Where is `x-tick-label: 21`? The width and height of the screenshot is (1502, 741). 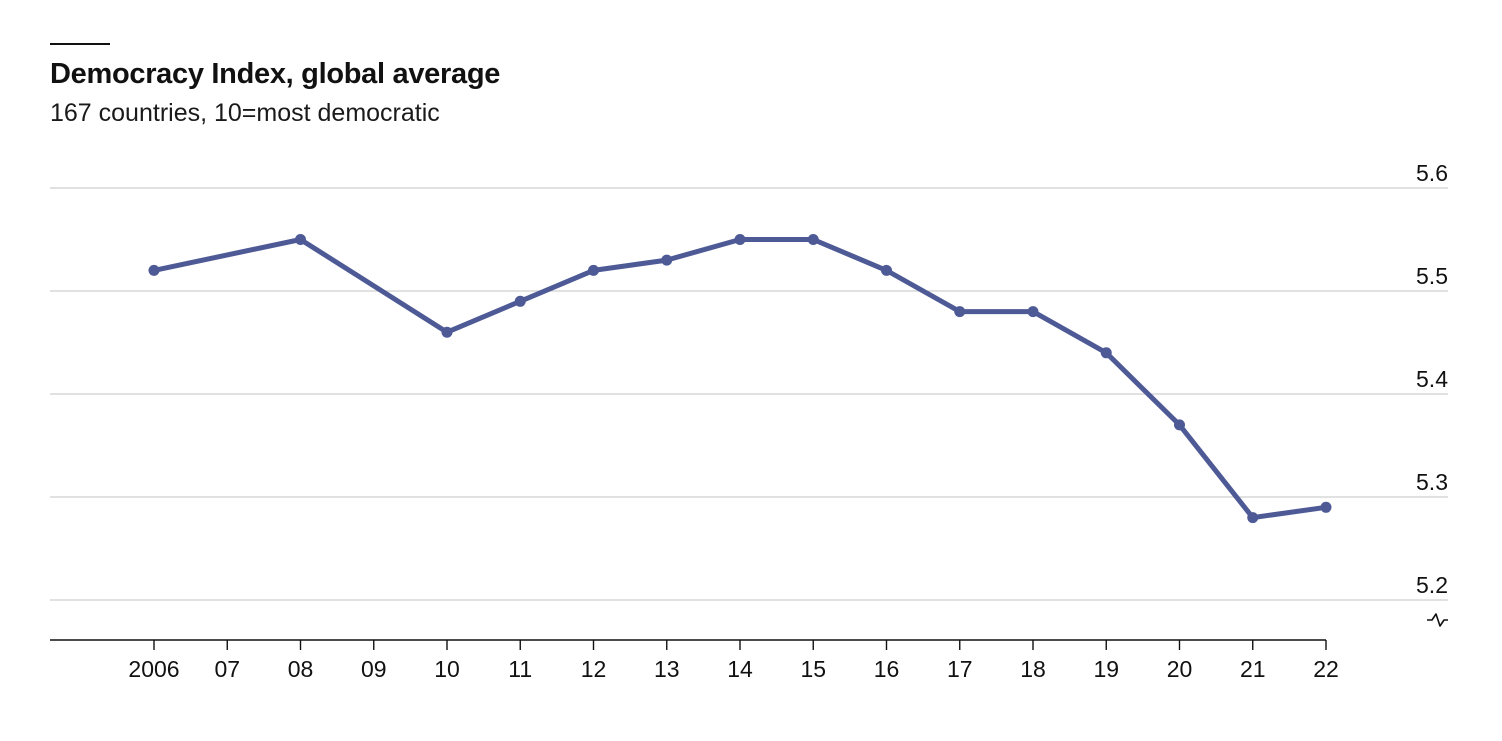 x-tick-label: 21 is located at coordinates (1253, 669).